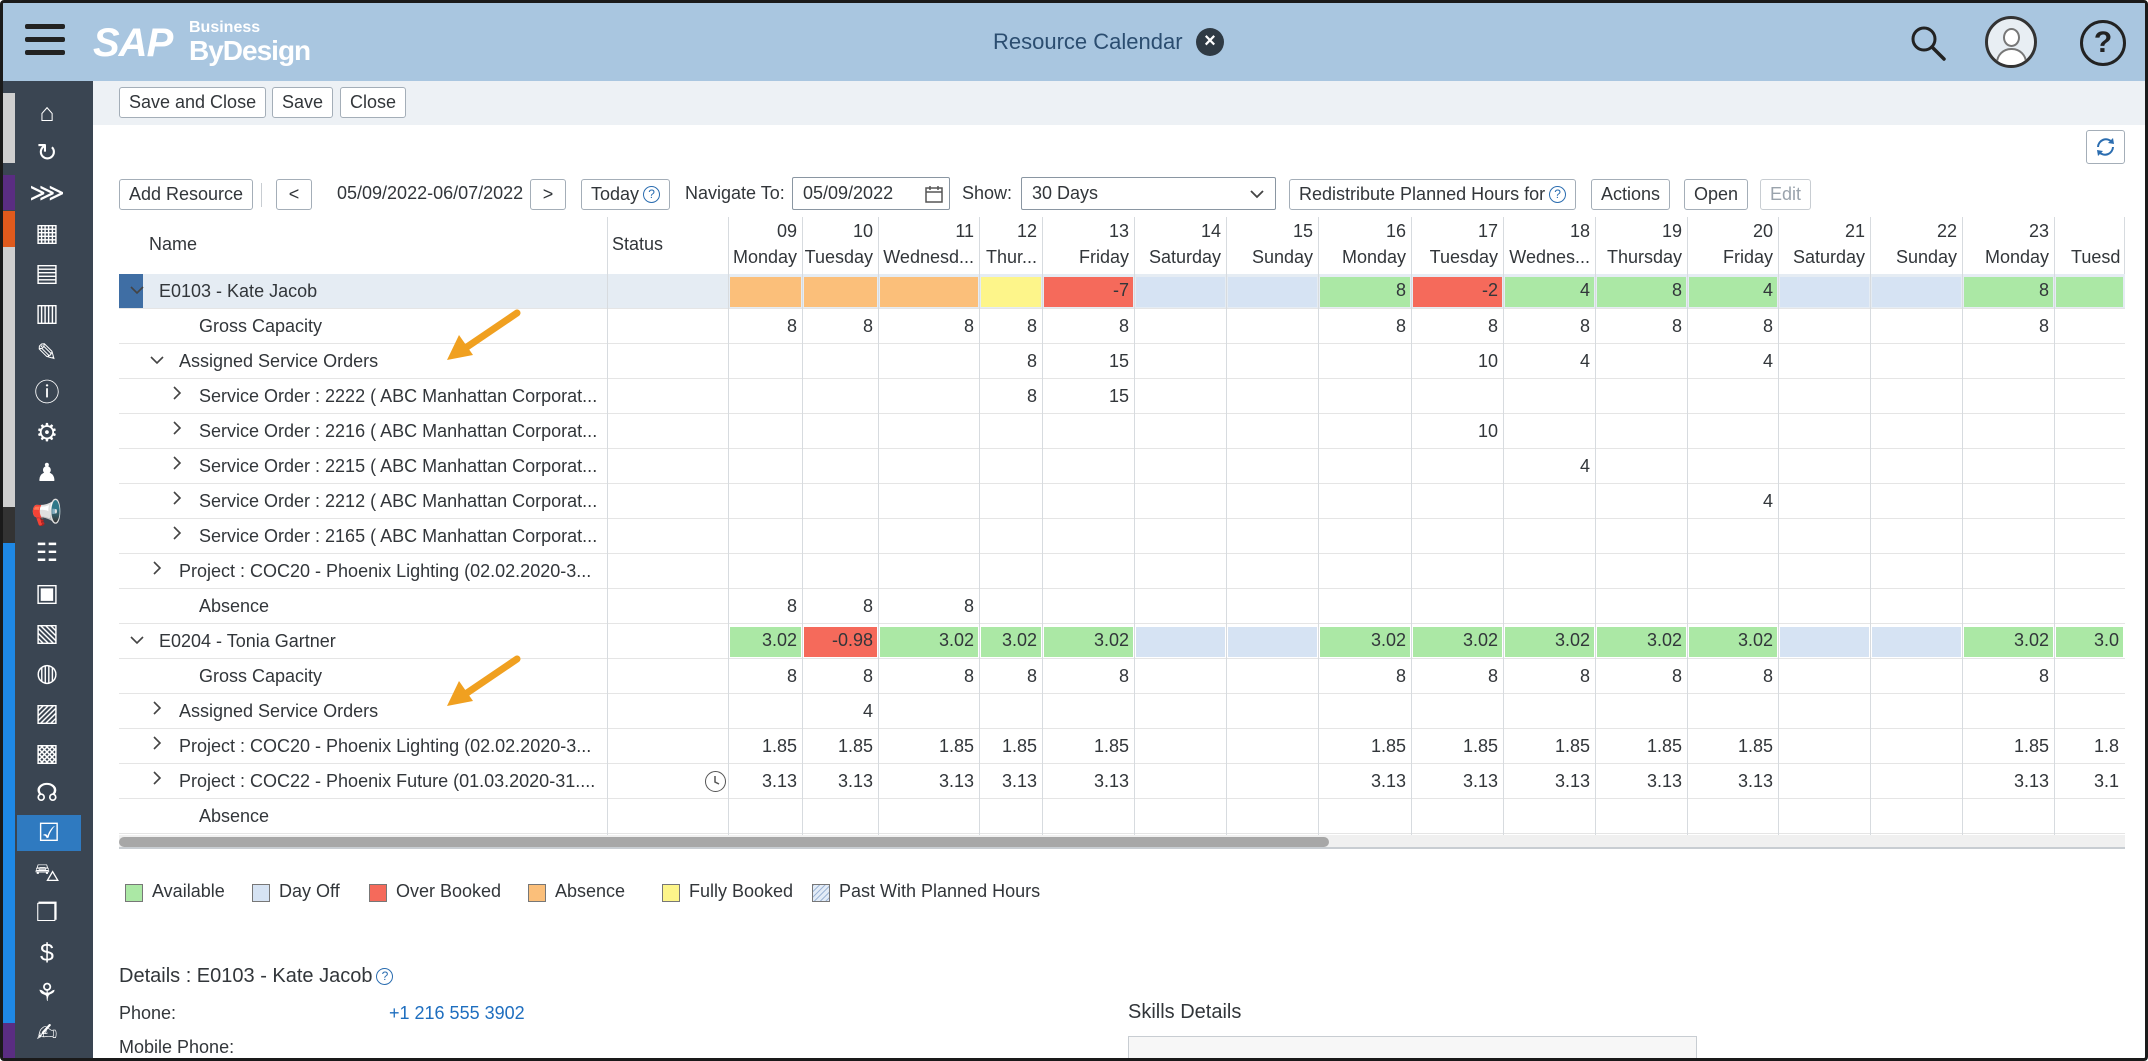 The image size is (2148, 1061). What do you see at coordinates (1148, 193) in the screenshot?
I see `show-period-select: 30 Days` at bounding box center [1148, 193].